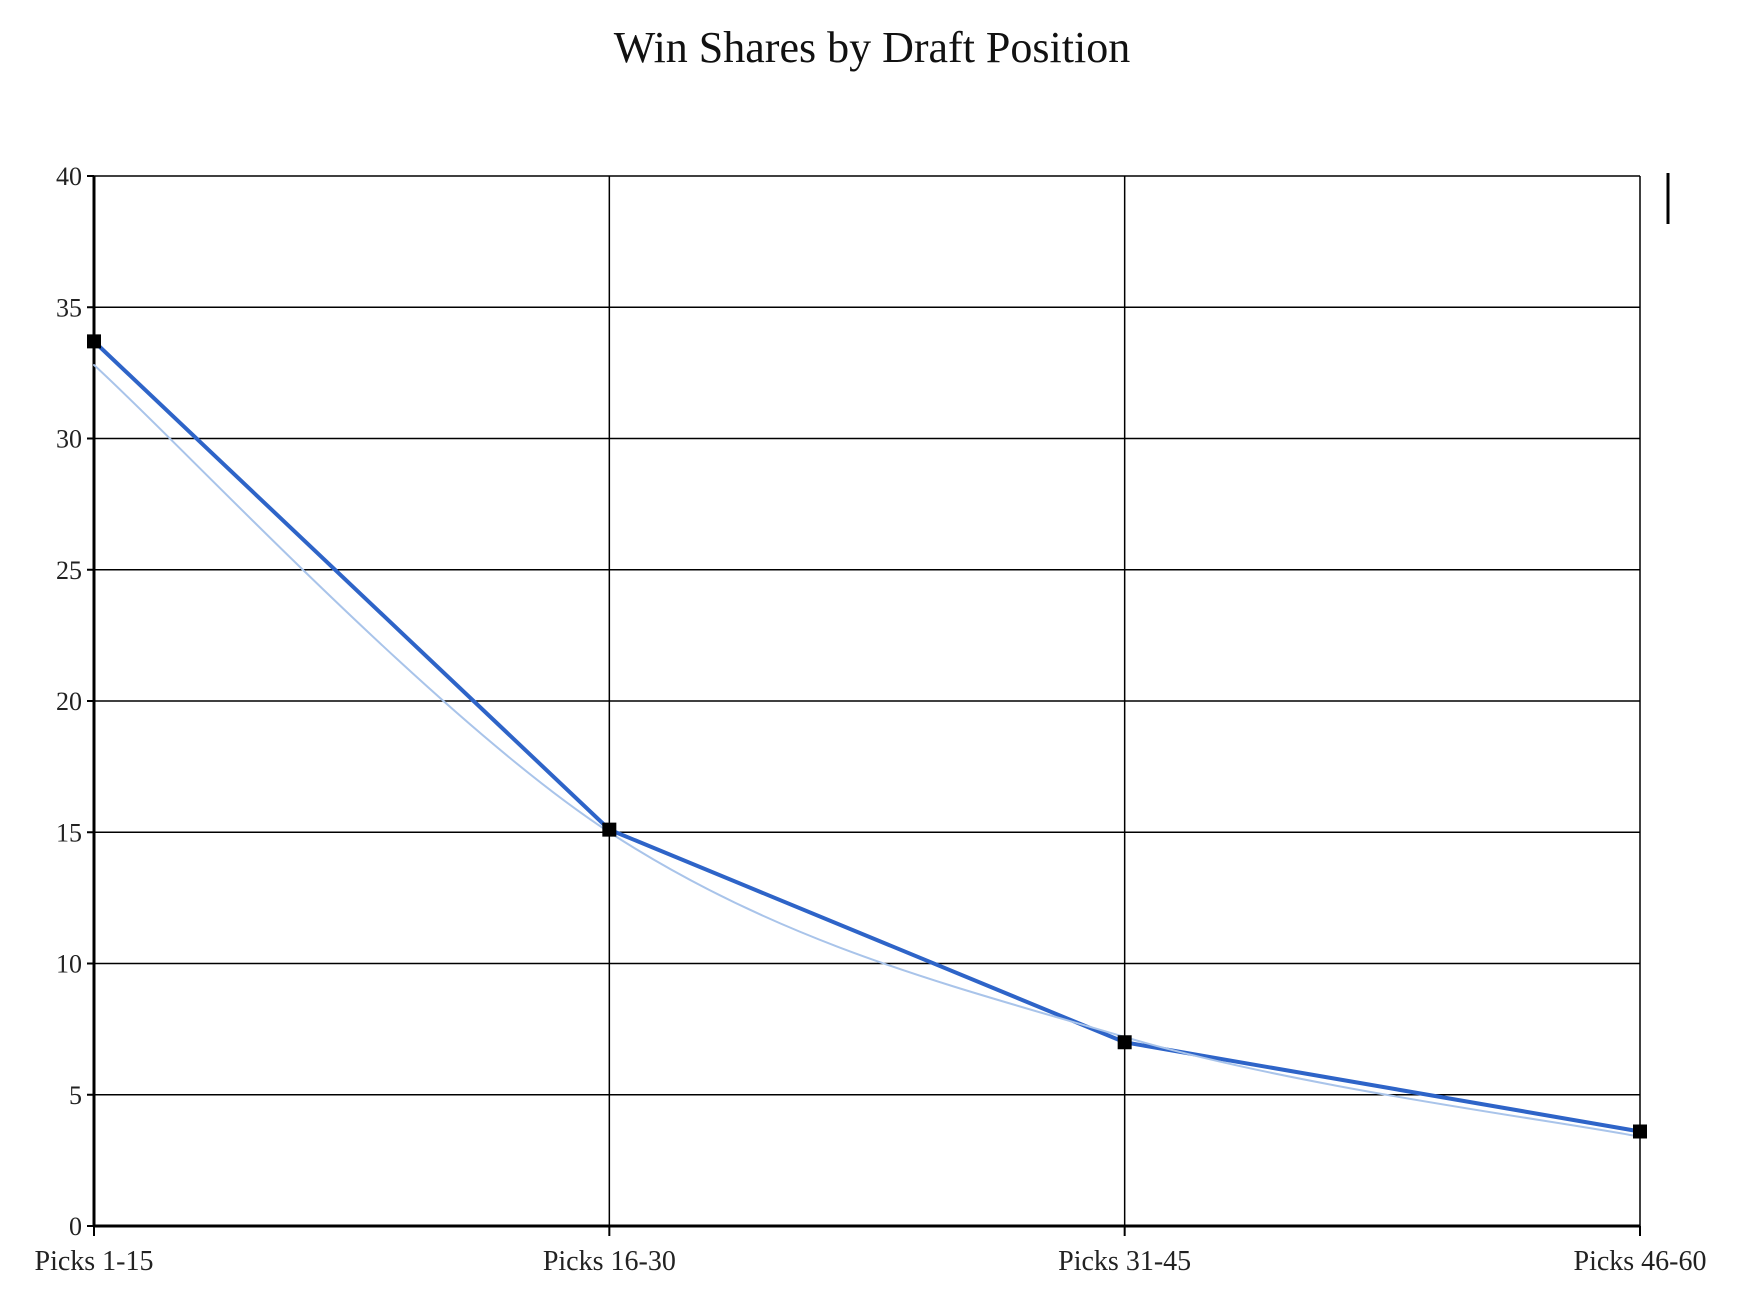  What do you see at coordinates (609, 1261) in the screenshot?
I see `tick-label-x-1: Picks 16-30` at bounding box center [609, 1261].